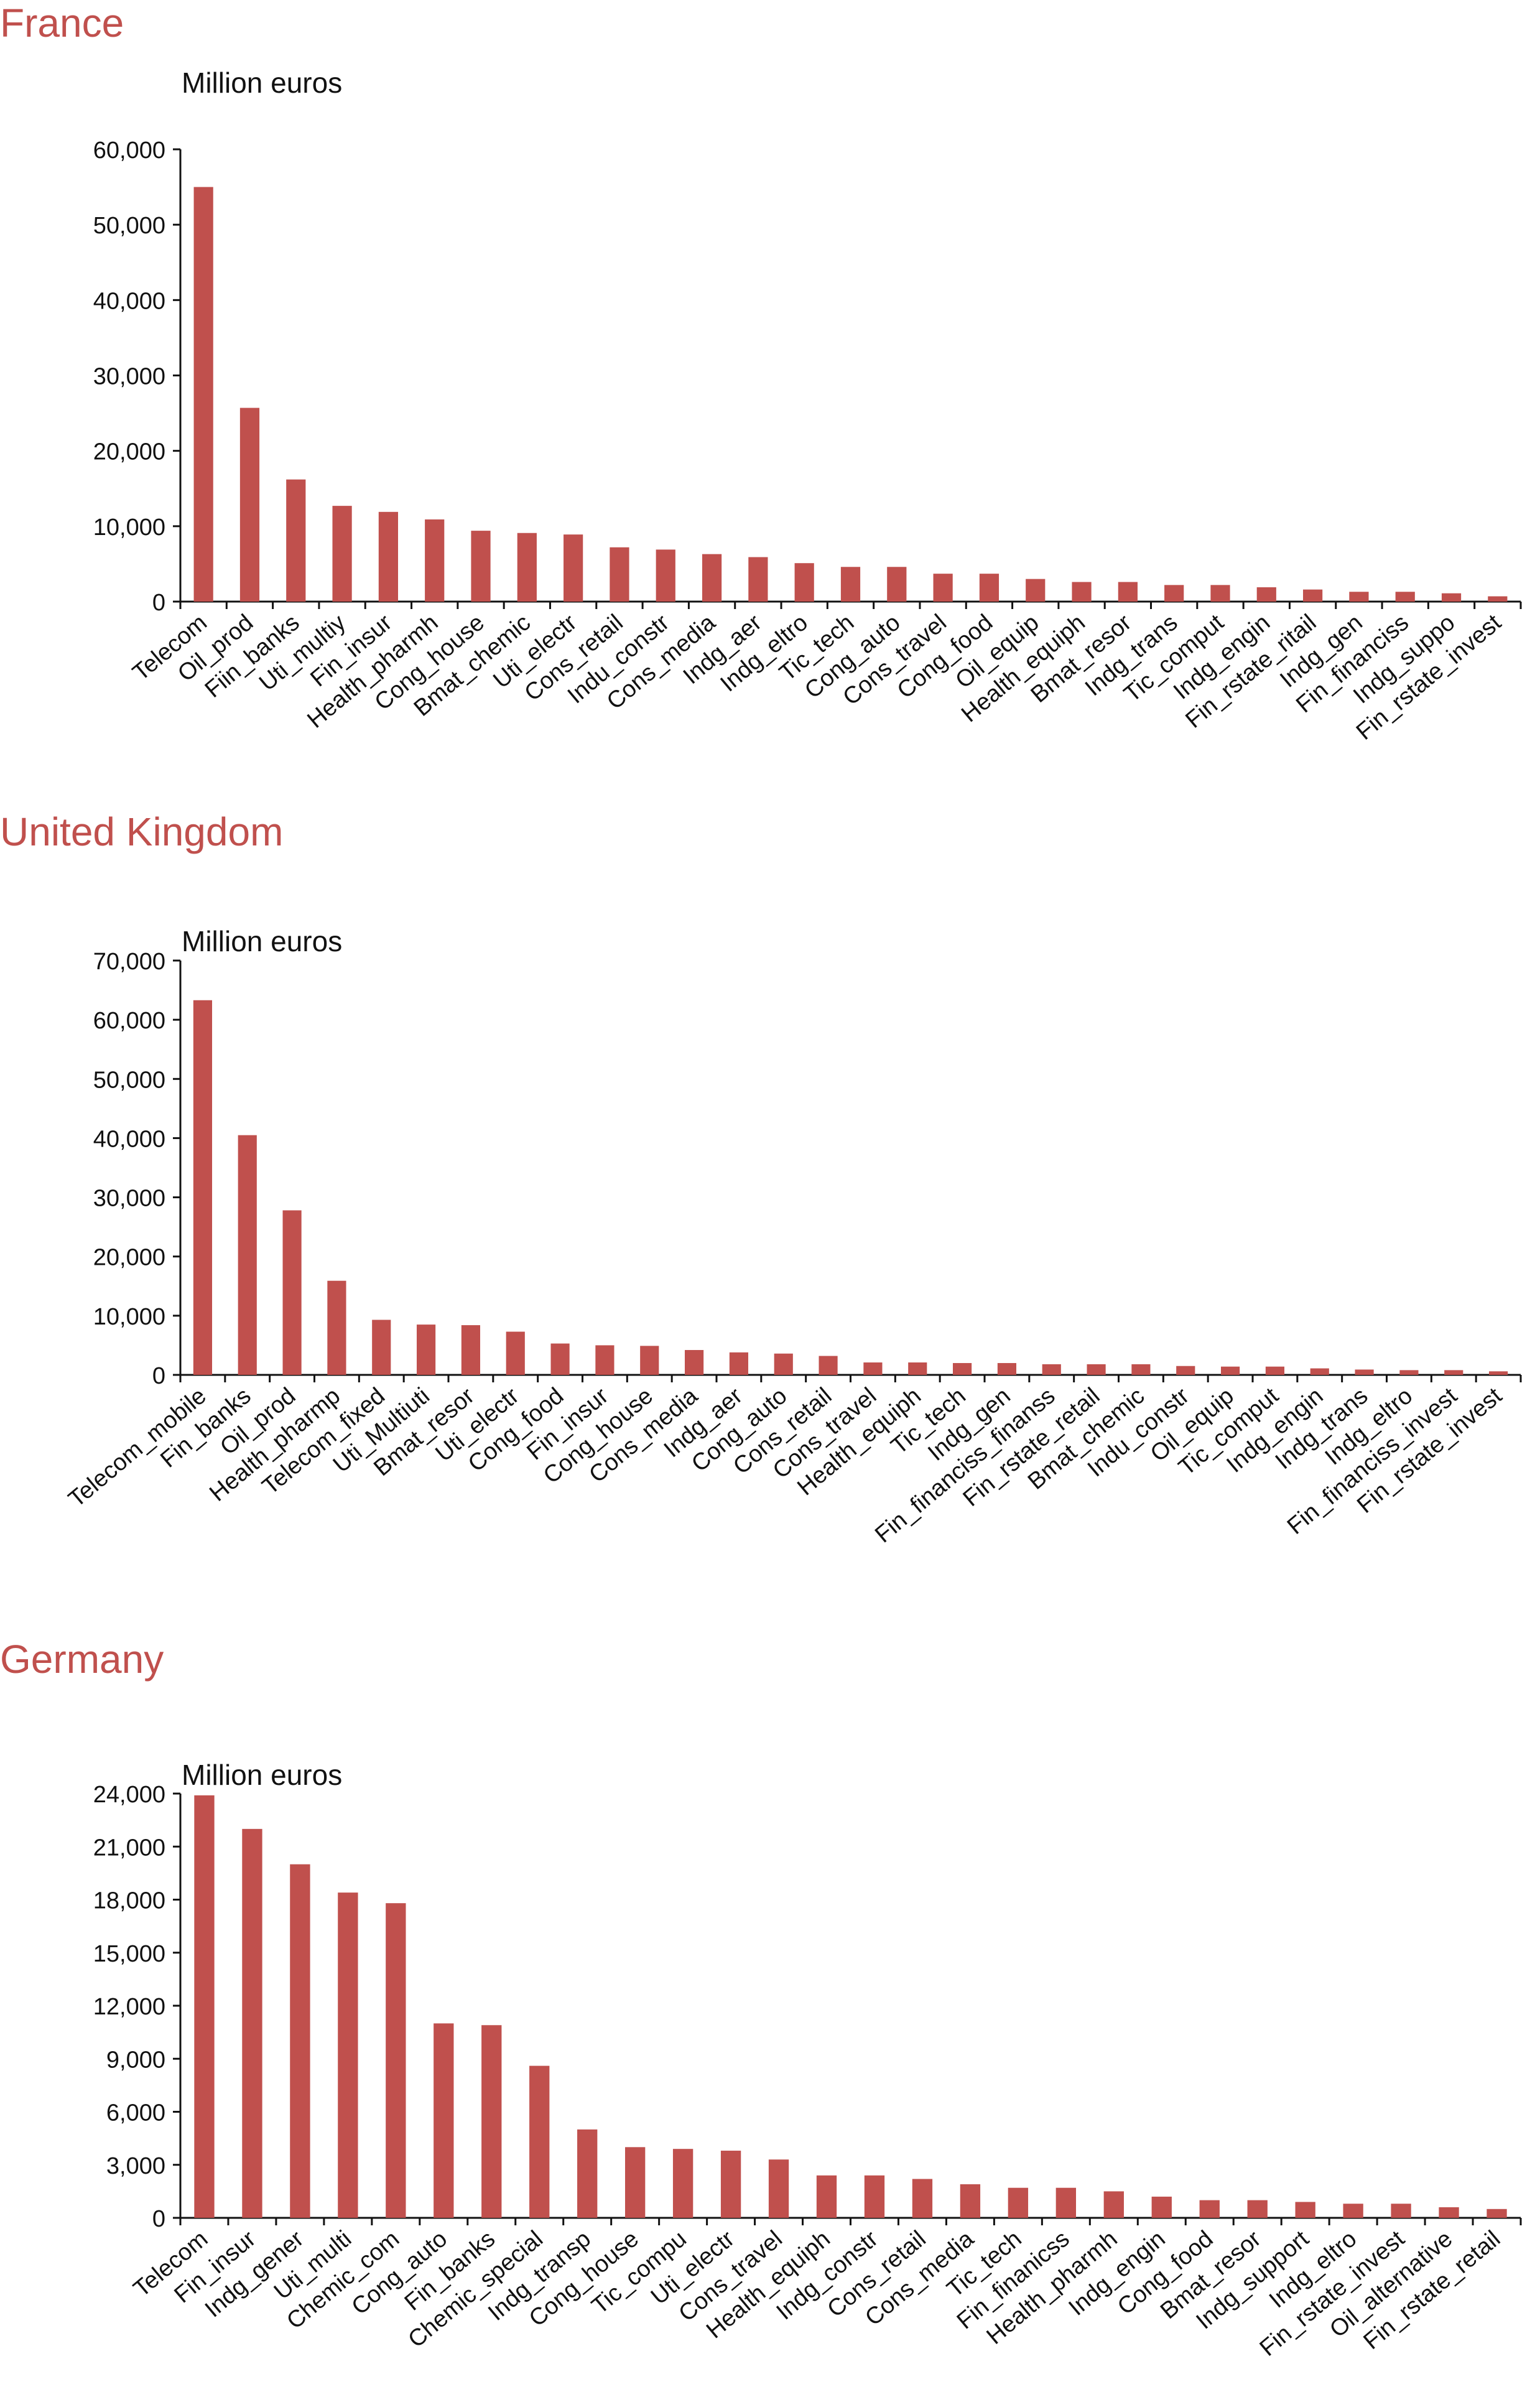 This screenshot has height=2402, width=1540. I want to click on germany-y-tick-label: 6,000, so click(135, 2113).